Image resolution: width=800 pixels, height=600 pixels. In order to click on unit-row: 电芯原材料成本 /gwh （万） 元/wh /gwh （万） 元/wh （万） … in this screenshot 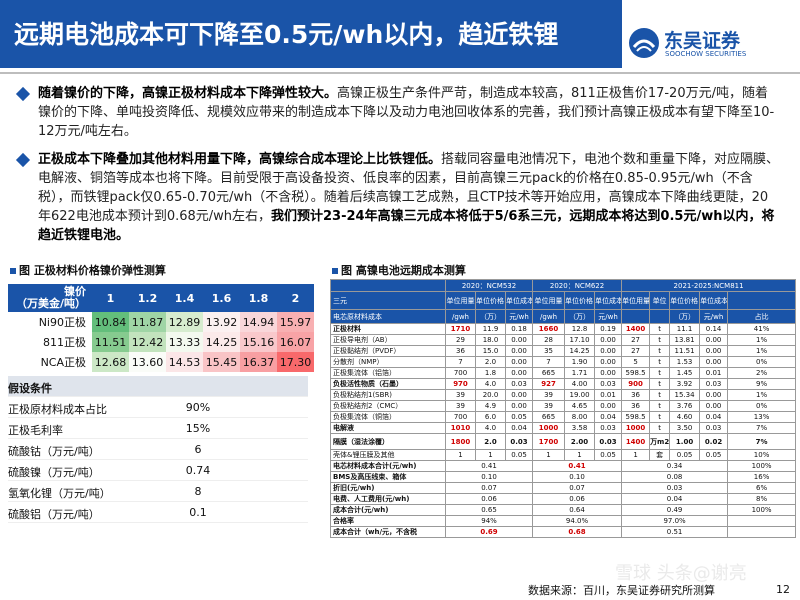, I will do `click(563, 316)`.